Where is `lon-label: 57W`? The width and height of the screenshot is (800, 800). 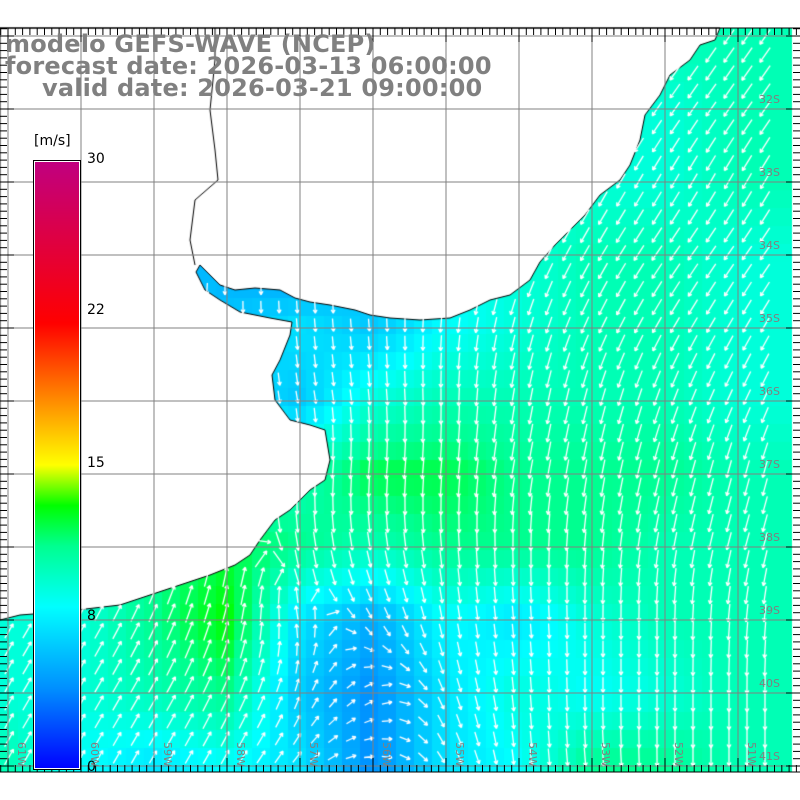
lon-label: 57W is located at coordinates (313, 754).